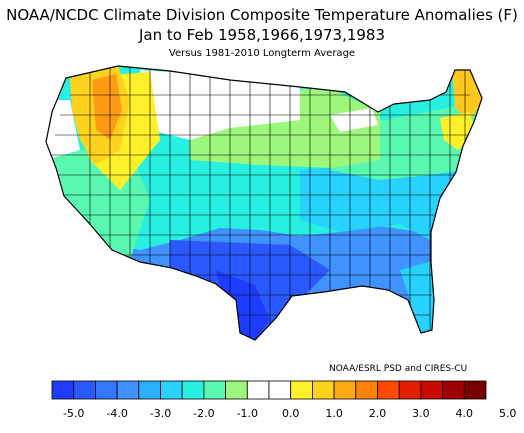  What do you see at coordinates (465, 413) in the screenshot?
I see `legend-tick-label: 4.0` at bounding box center [465, 413].